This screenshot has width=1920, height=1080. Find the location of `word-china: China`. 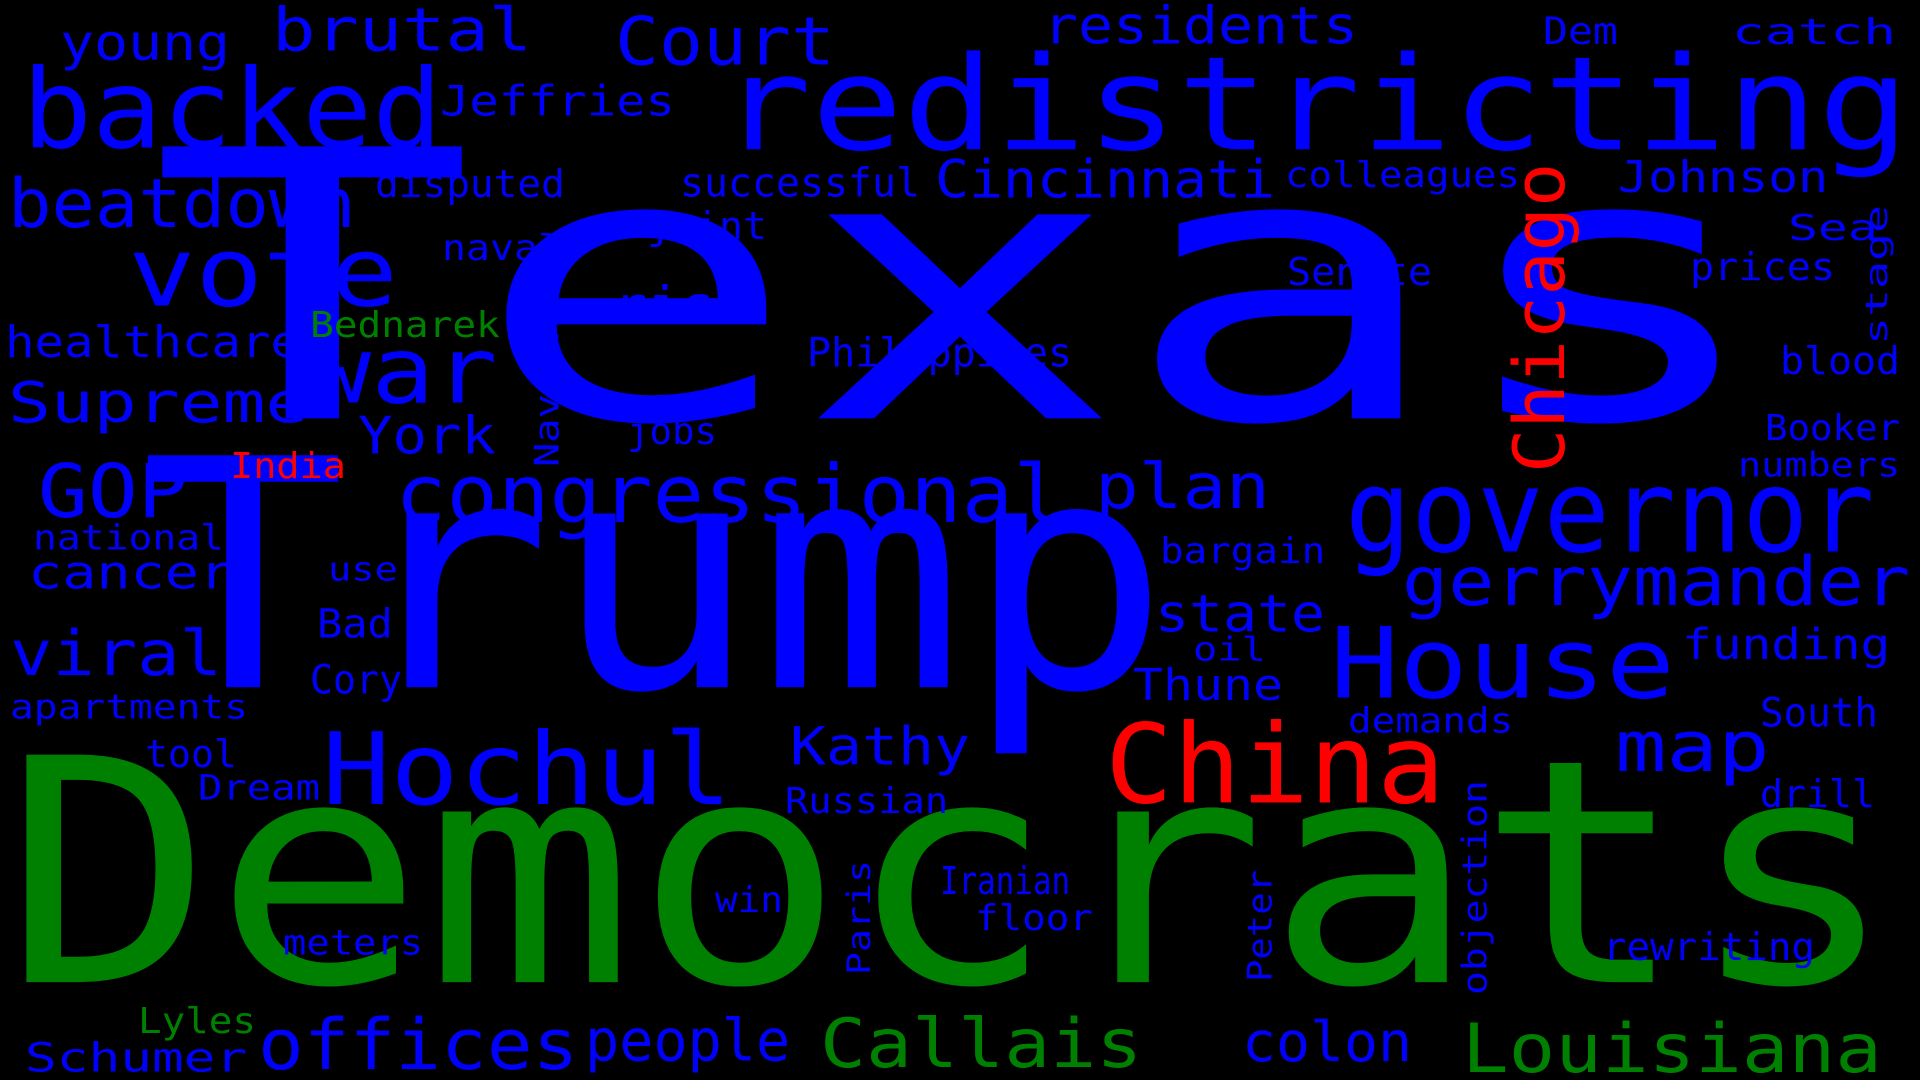

word-china: China is located at coordinates (1275, 764).